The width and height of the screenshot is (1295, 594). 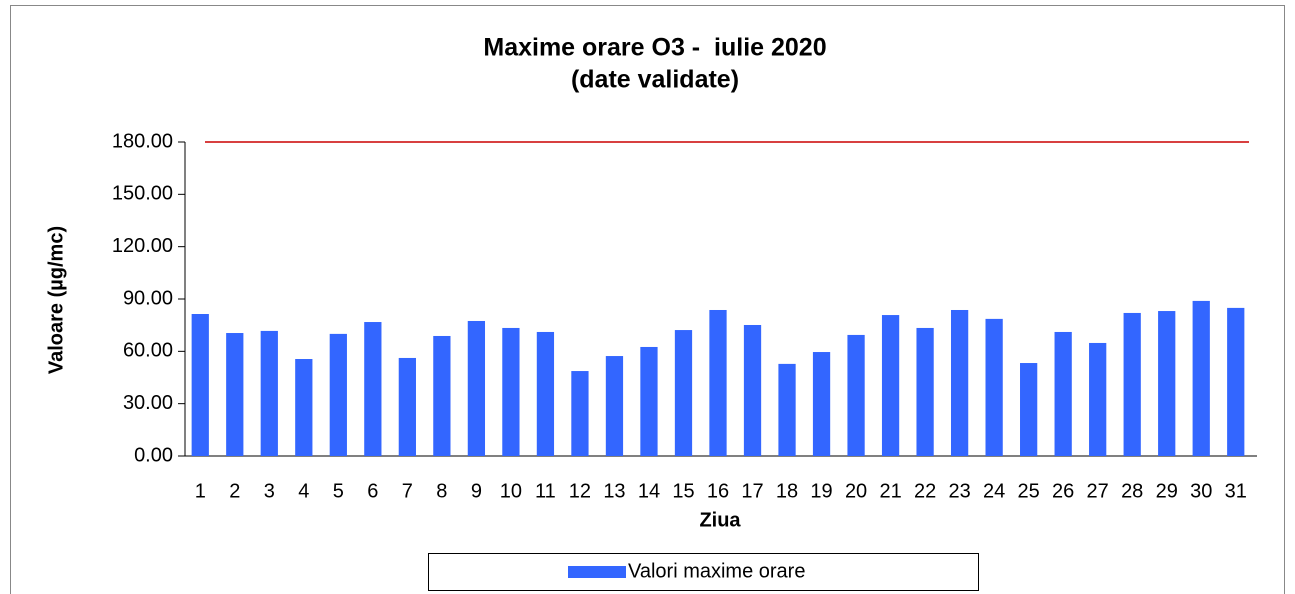 What do you see at coordinates (148, 298) in the screenshot?
I see `y-tick-label: 90.00` at bounding box center [148, 298].